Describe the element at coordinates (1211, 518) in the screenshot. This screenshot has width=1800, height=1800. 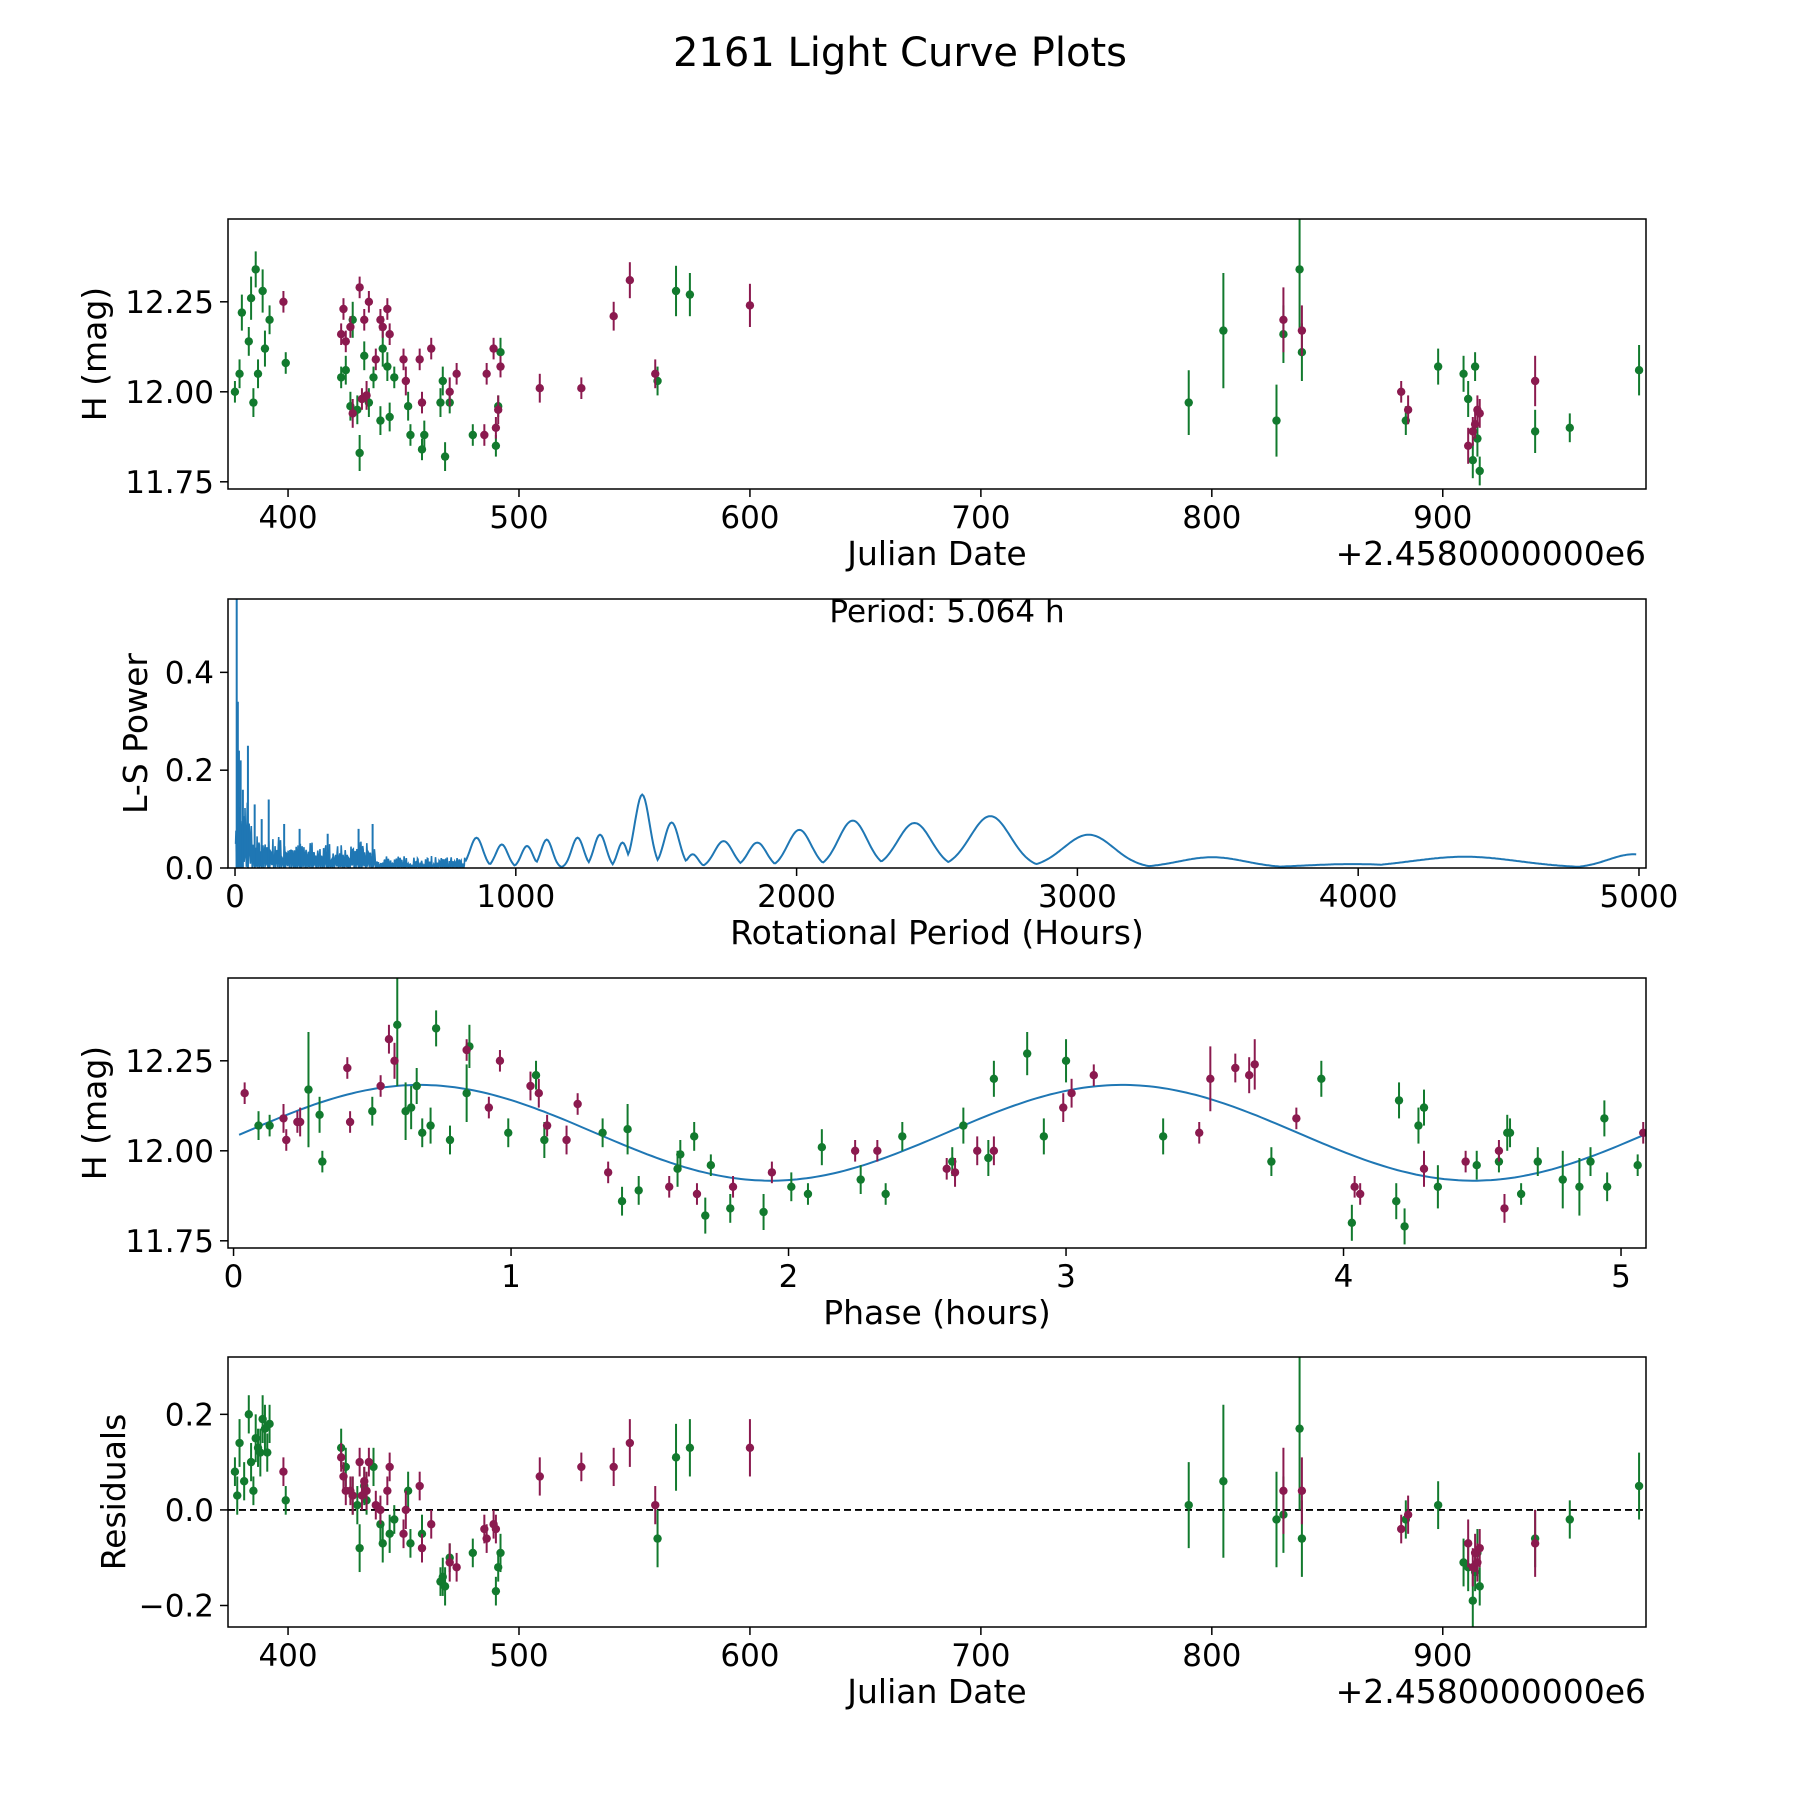
I see `lightcurve-xtick-label: 800` at that location.